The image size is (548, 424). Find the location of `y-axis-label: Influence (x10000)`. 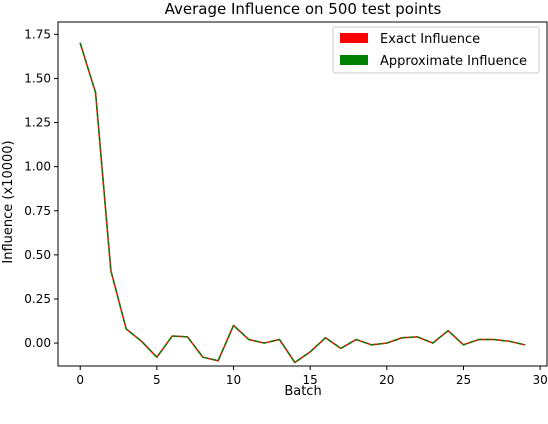

y-axis-label: Influence (x10000) is located at coordinates (8, 201).